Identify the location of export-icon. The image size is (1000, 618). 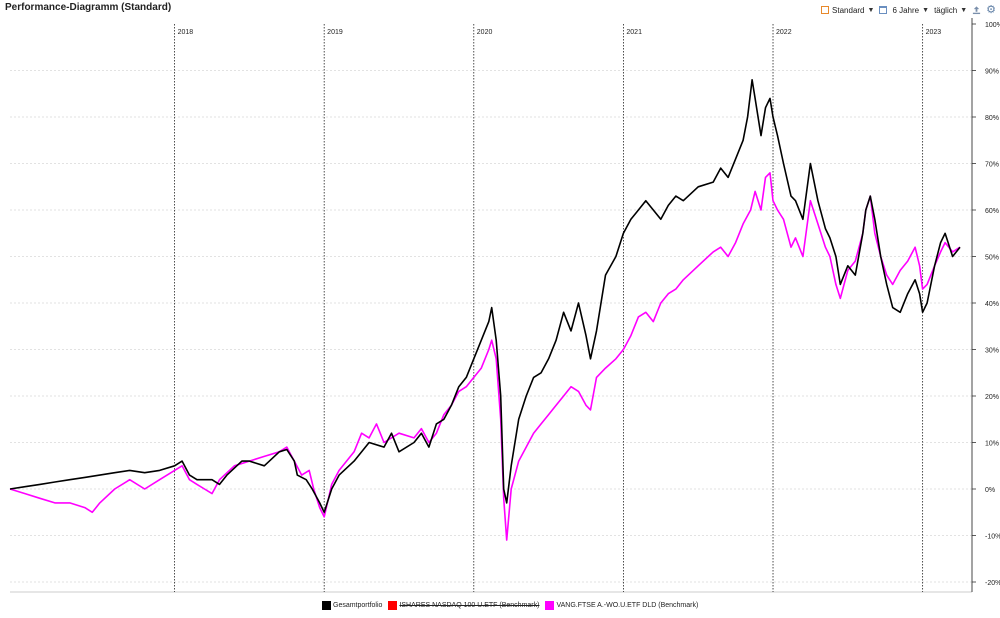
(977, 10).